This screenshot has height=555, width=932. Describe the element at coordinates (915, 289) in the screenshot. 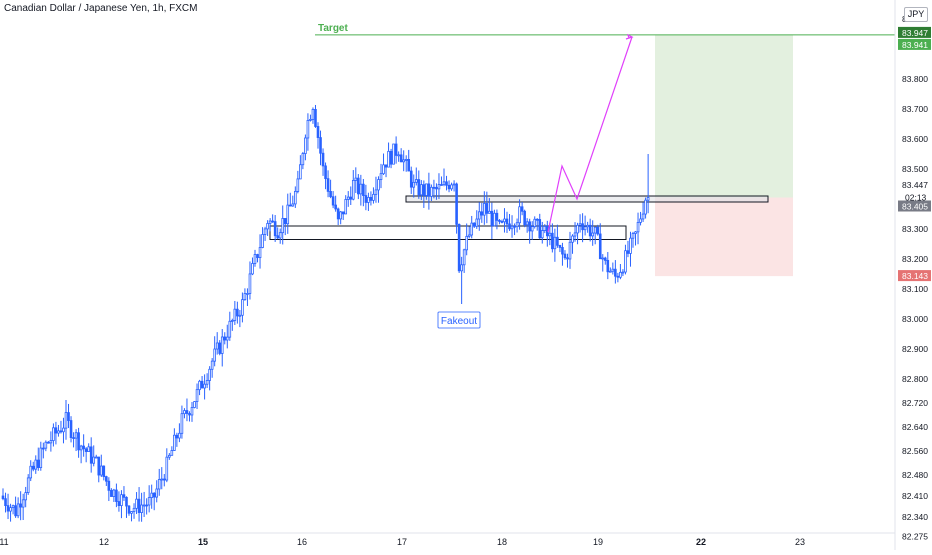

I see `y-tick-label: 83.100` at that location.